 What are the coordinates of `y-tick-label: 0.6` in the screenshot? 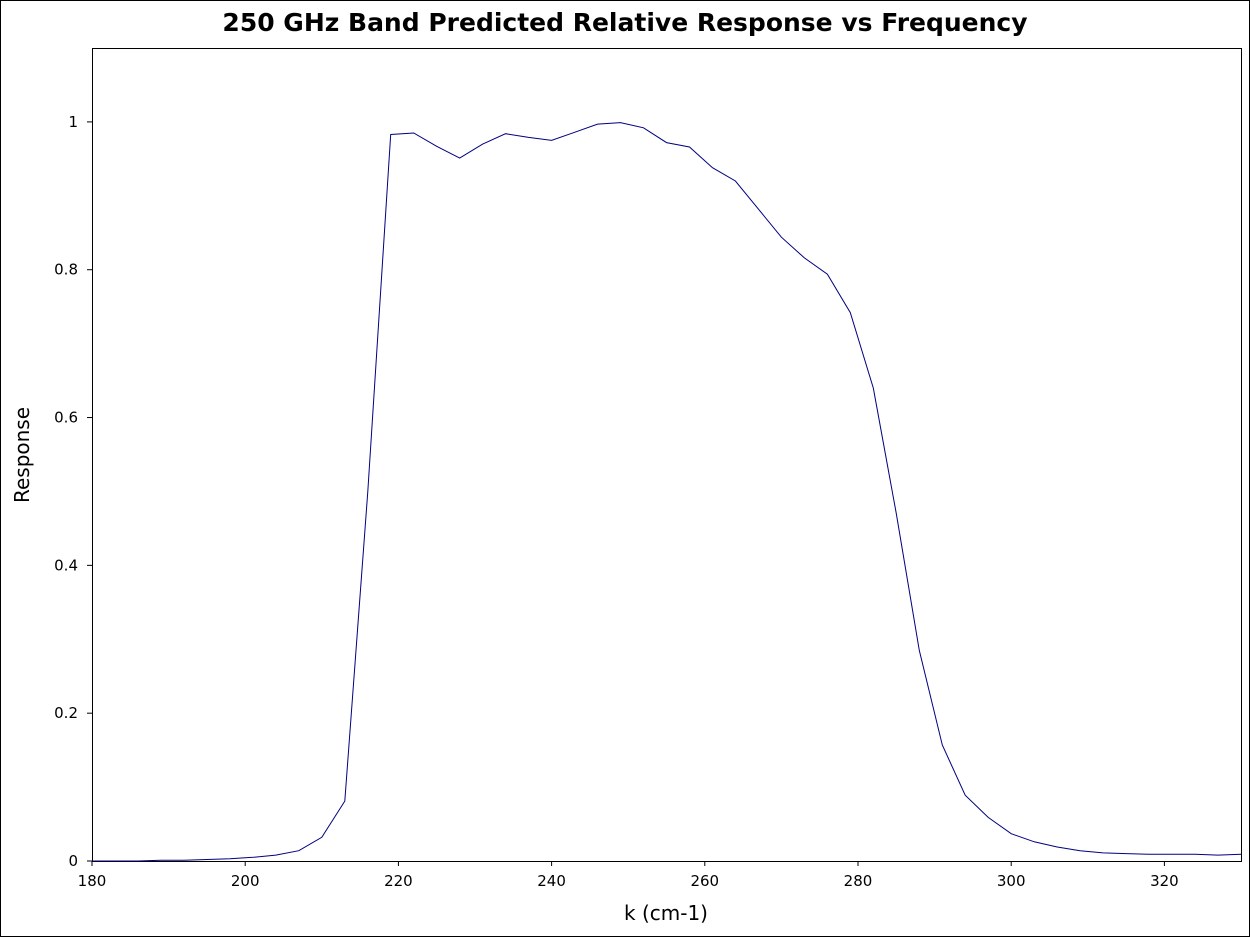 It's located at (66, 418).